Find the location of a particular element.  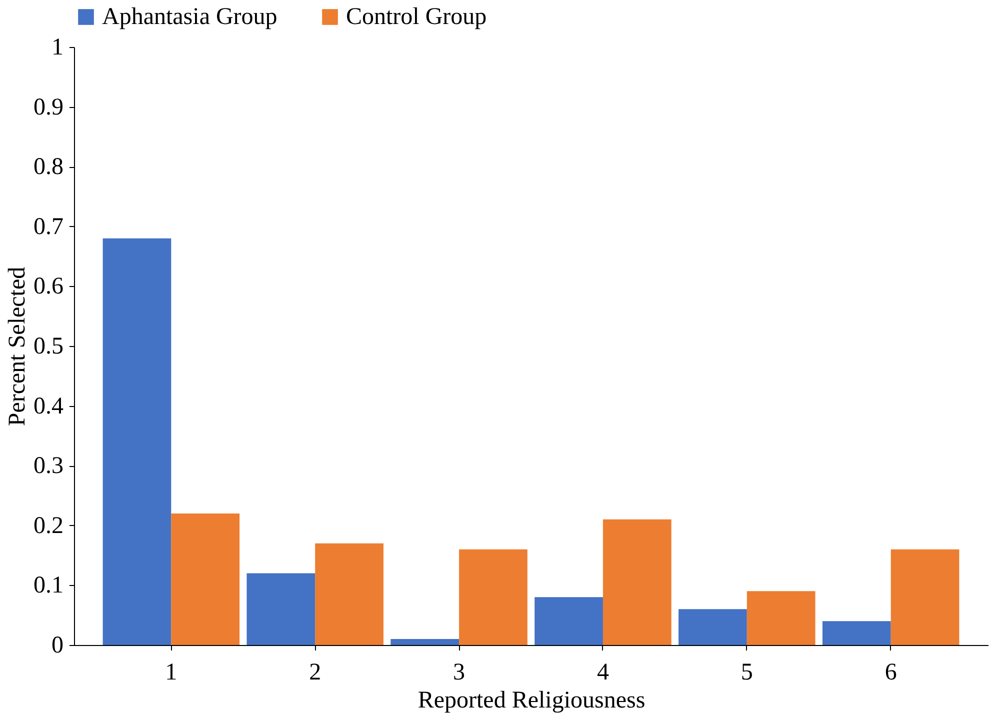

x-tick-label: 3 is located at coordinates (459, 673).